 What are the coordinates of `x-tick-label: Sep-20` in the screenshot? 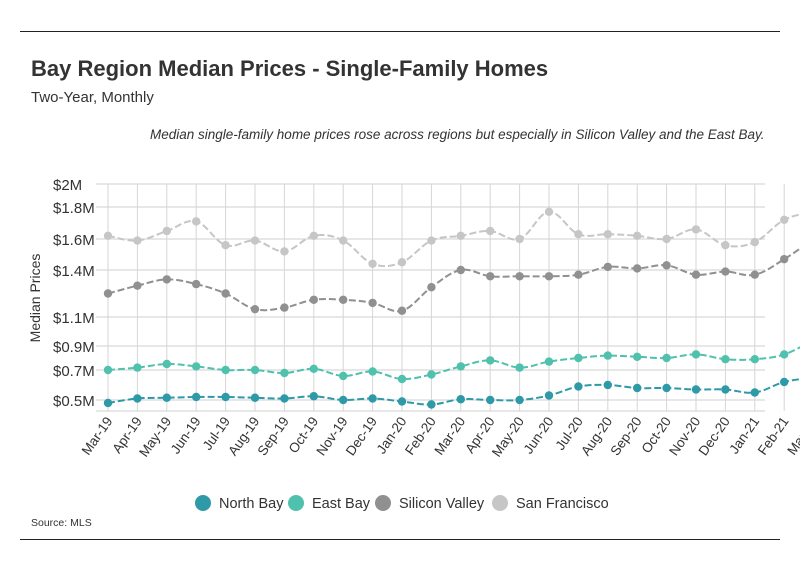 It's located at (625, 436).